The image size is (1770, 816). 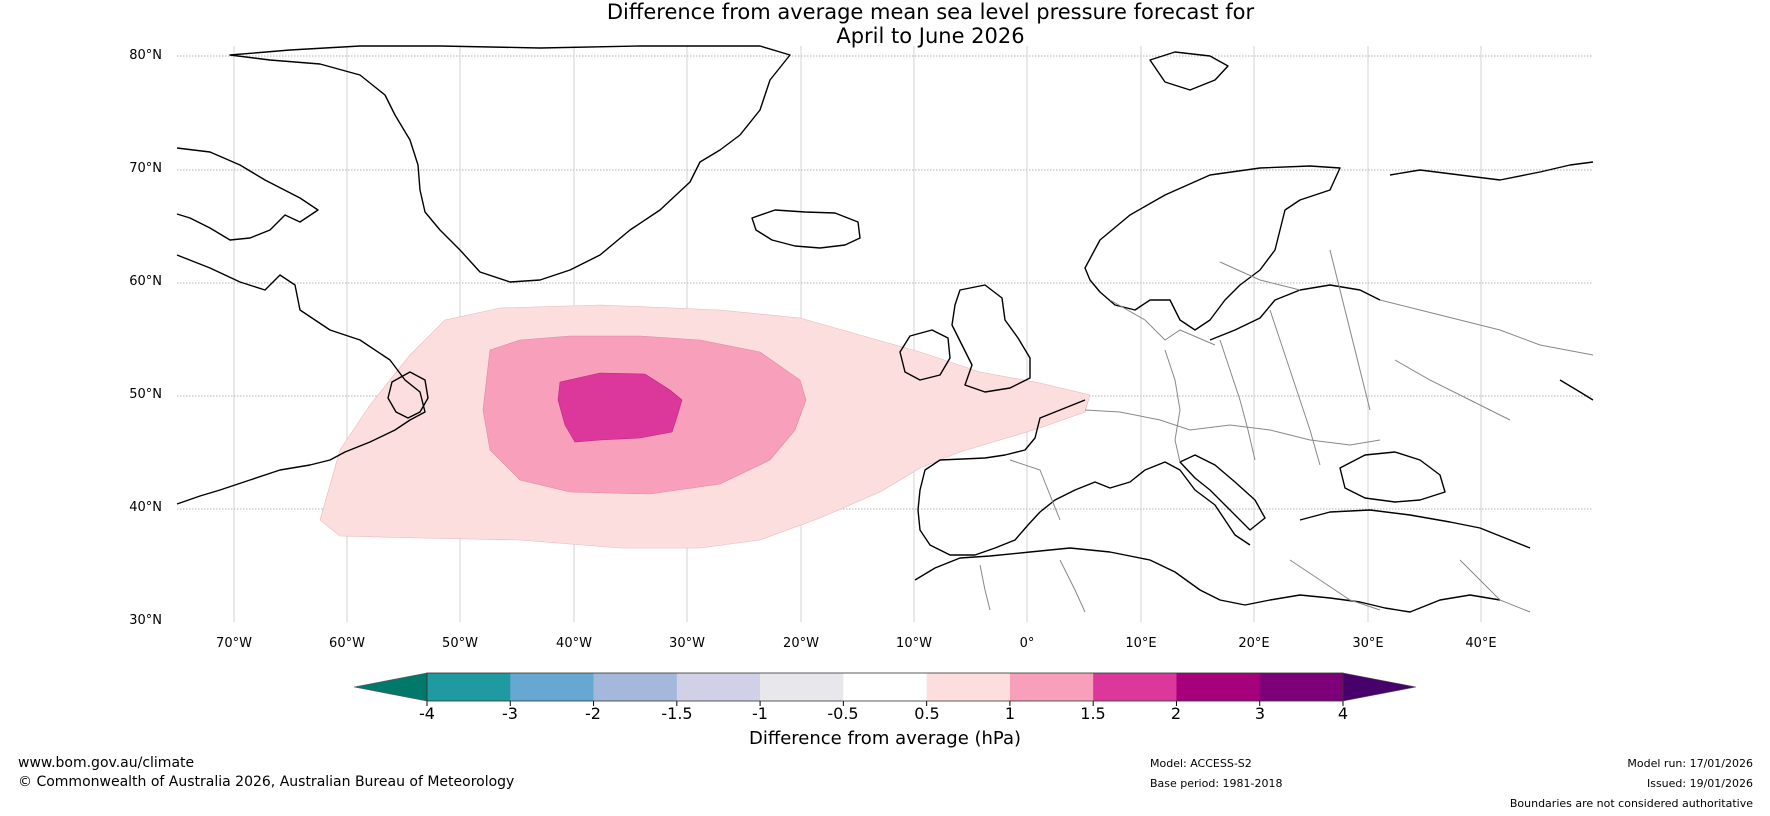 What do you see at coordinates (1222, 492) in the screenshot?
I see `italy-coast` at bounding box center [1222, 492].